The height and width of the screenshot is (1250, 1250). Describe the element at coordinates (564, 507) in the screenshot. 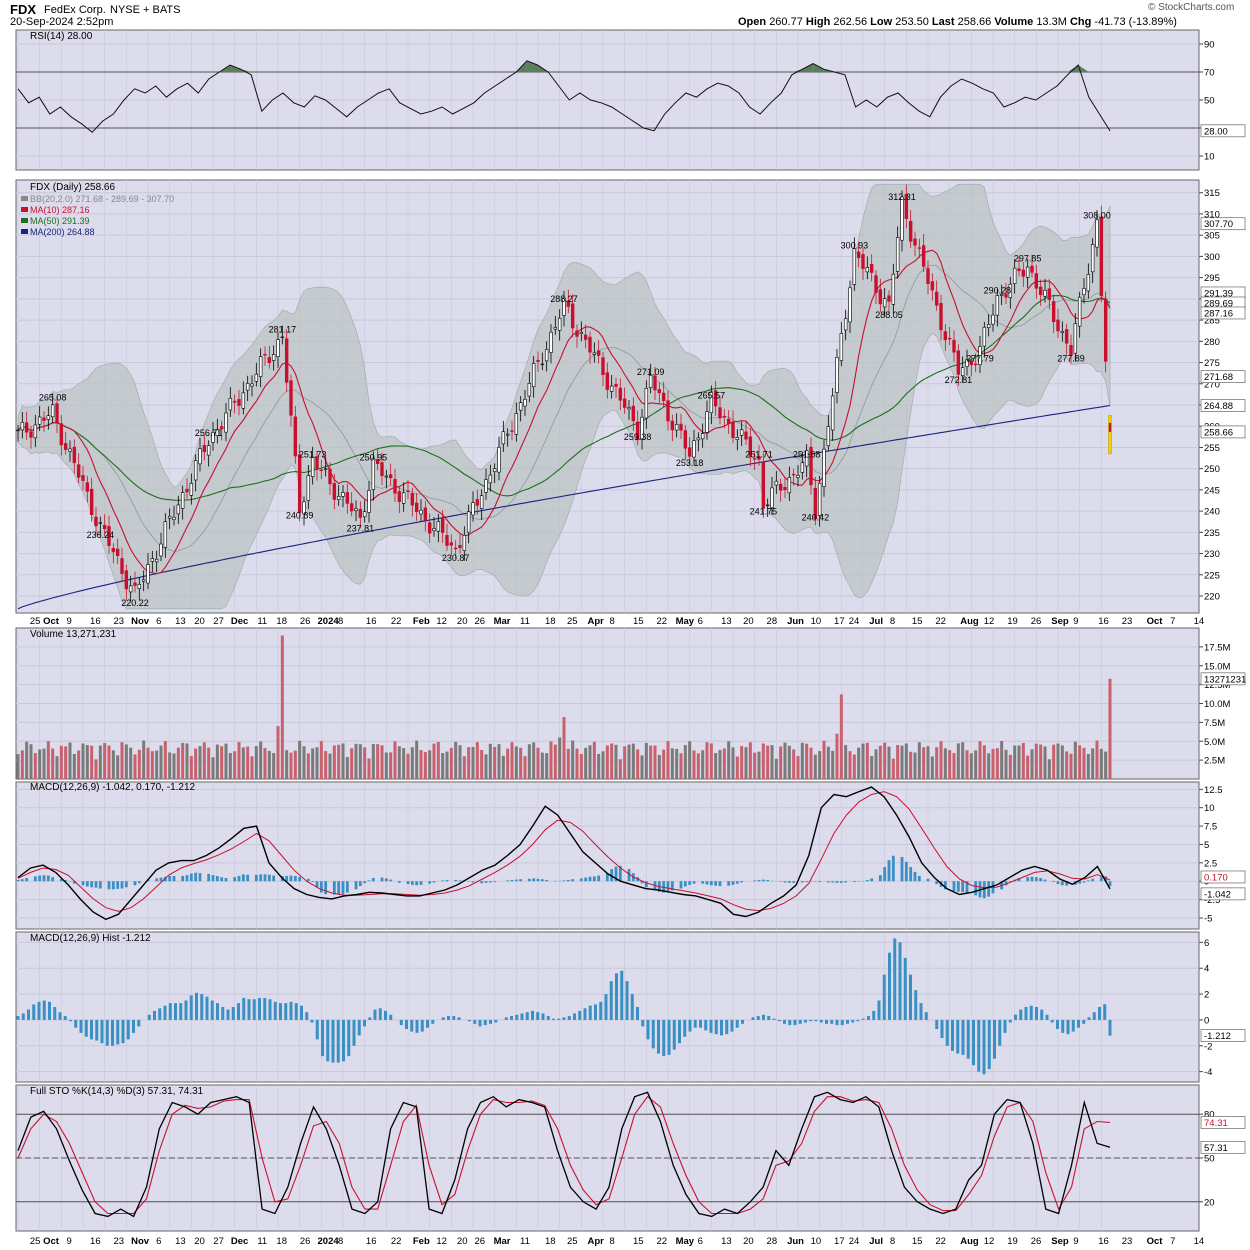

I see `ma200-line` at that location.